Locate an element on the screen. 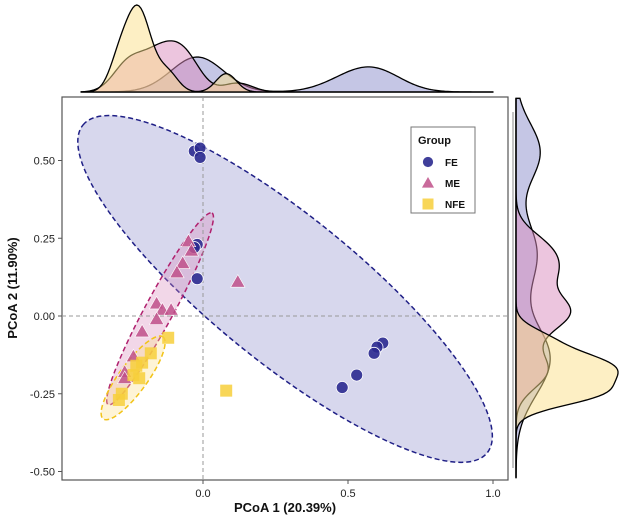 The image size is (624, 526). top-density-panel is located at coordinates (287, 48).